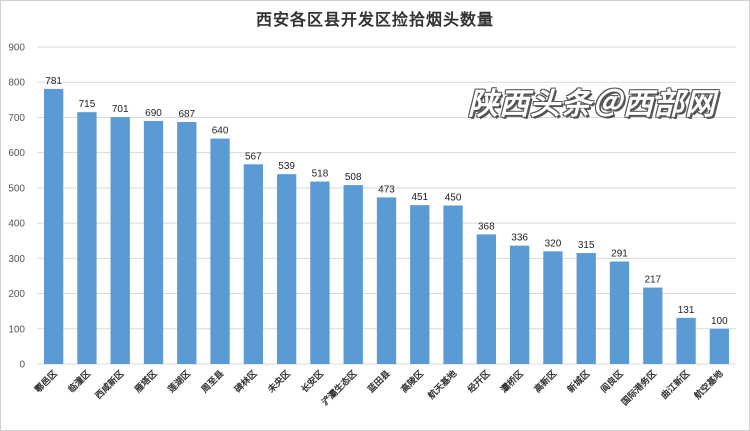 This screenshot has height=431, width=750. I want to click on data-label: 217, so click(652, 280).